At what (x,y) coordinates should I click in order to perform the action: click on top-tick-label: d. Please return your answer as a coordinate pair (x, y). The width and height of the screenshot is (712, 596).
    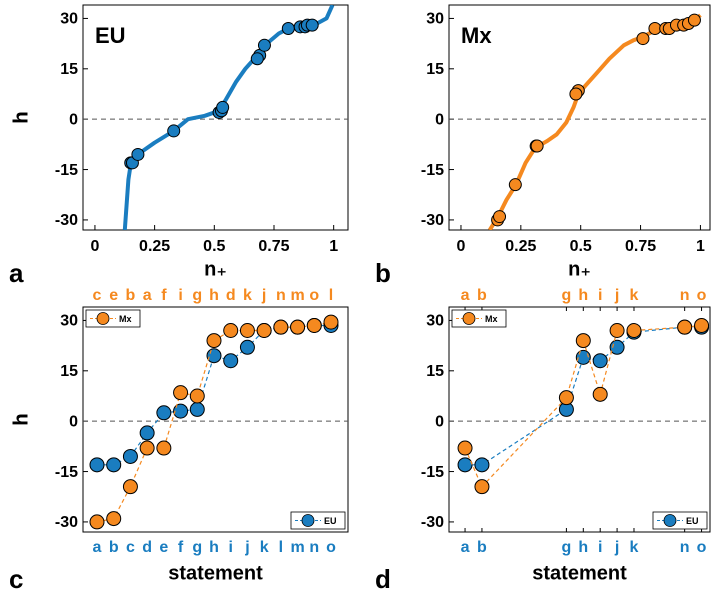
    Looking at the image, I should click on (231, 295).